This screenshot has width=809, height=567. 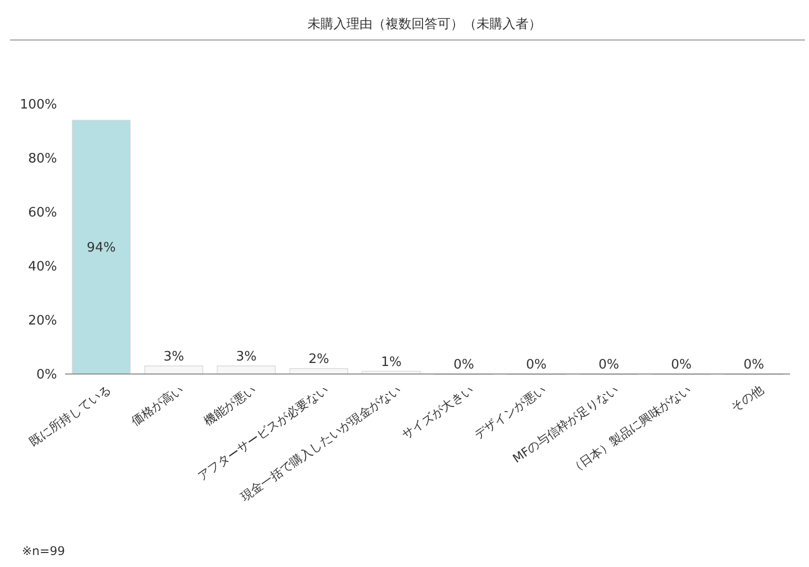 What do you see at coordinates (391, 362) in the screenshot?
I see `data-label: 1%` at bounding box center [391, 362].